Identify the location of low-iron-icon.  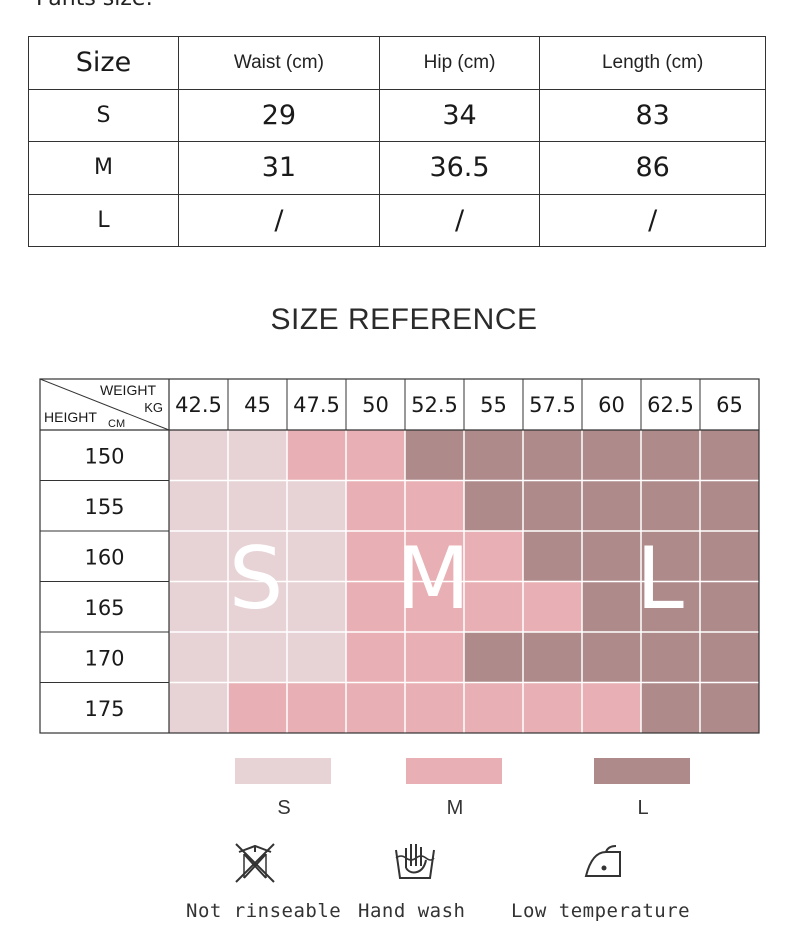
(602, 861).